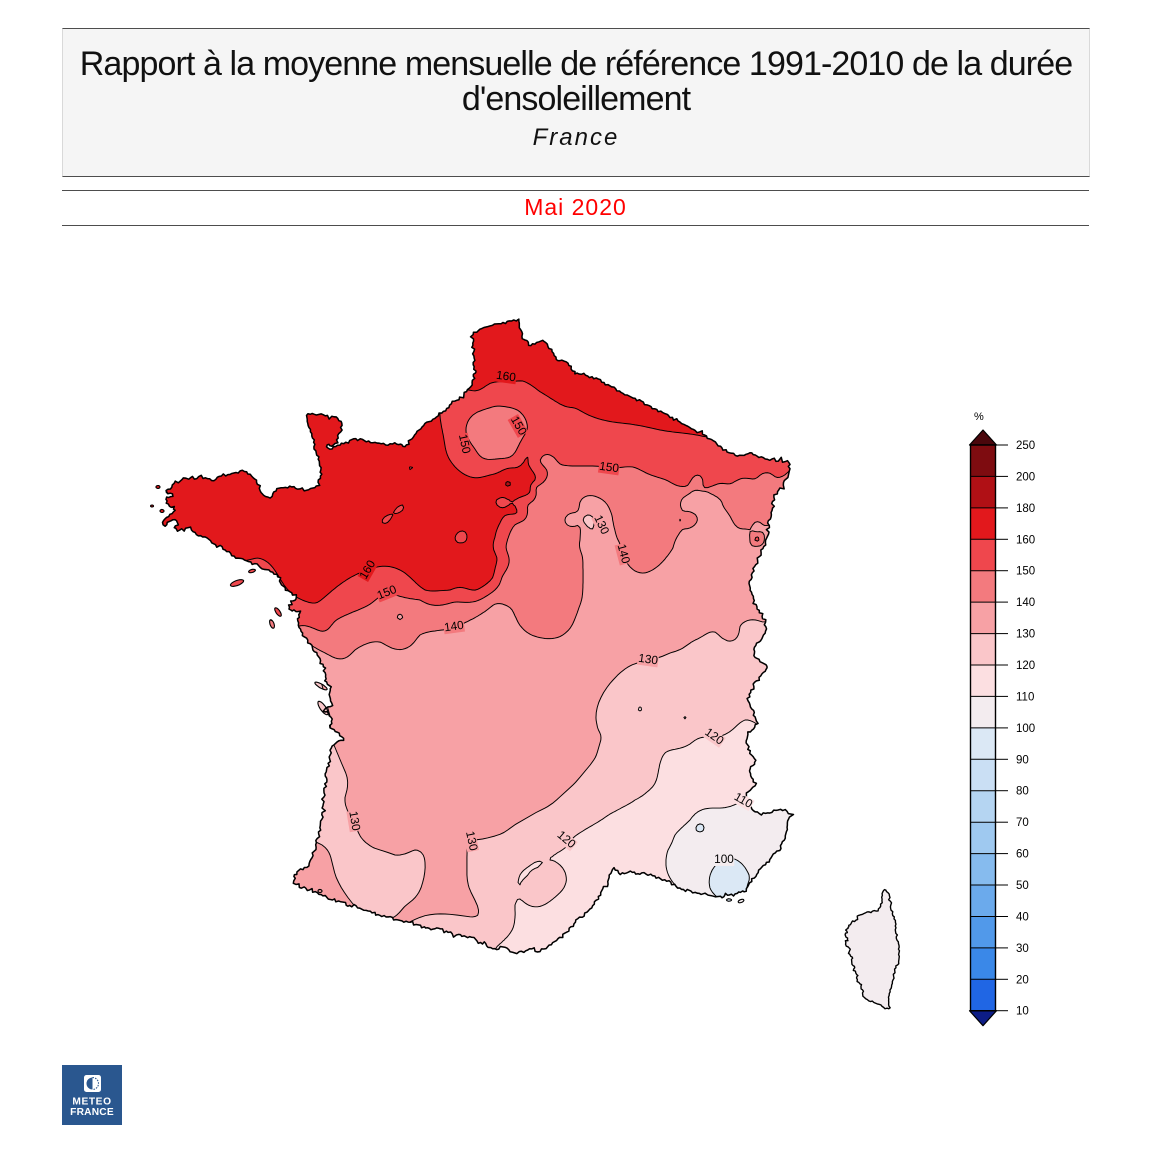 Image resolution: width=1150 pixels, height=1150 pixels. I want to click on svg-text: 80, so click(1022, 792).